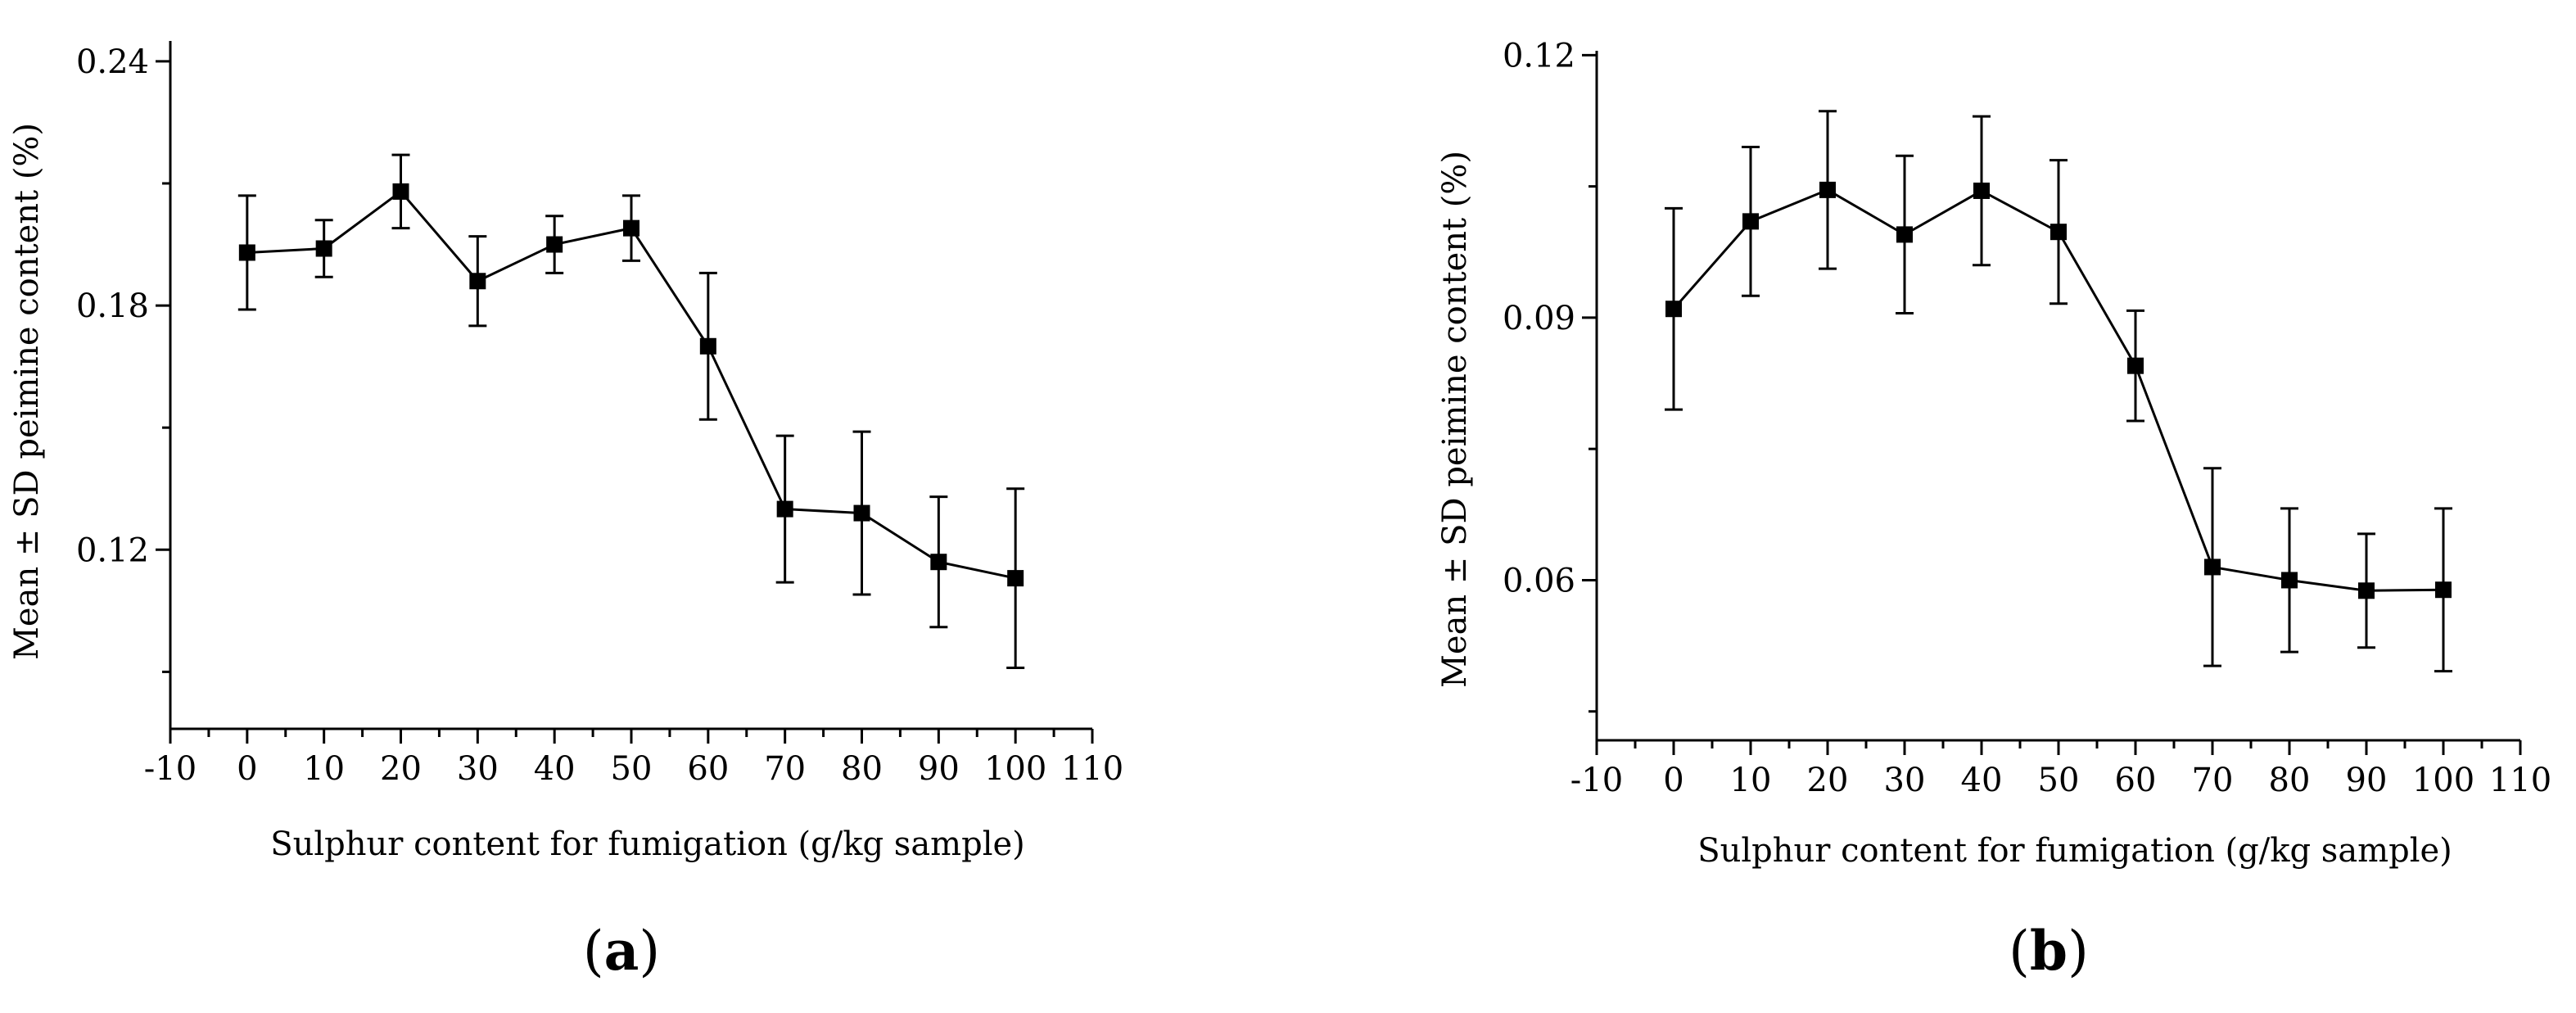  I want to click on chart-b-y-axis-label: Mean ± SD peimine content (%), so click(1455, 420).